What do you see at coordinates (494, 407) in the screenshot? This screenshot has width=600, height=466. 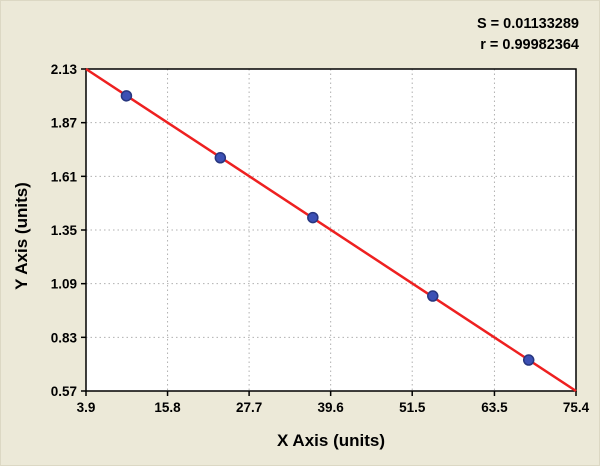 I see `x-tick-label: 63.5` at bounding box center [494, 407].